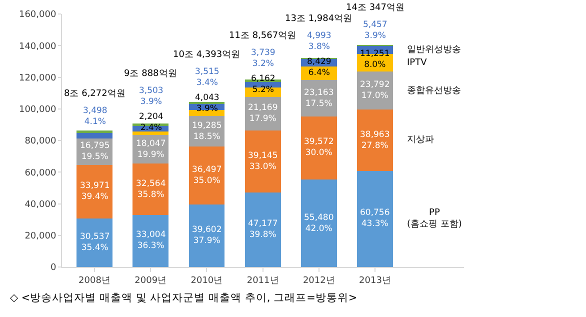  What do you see at coordinates (40, 141) in the screenshot?
I see `y-tick-label: 80,000` at bounding box center [40, 141].